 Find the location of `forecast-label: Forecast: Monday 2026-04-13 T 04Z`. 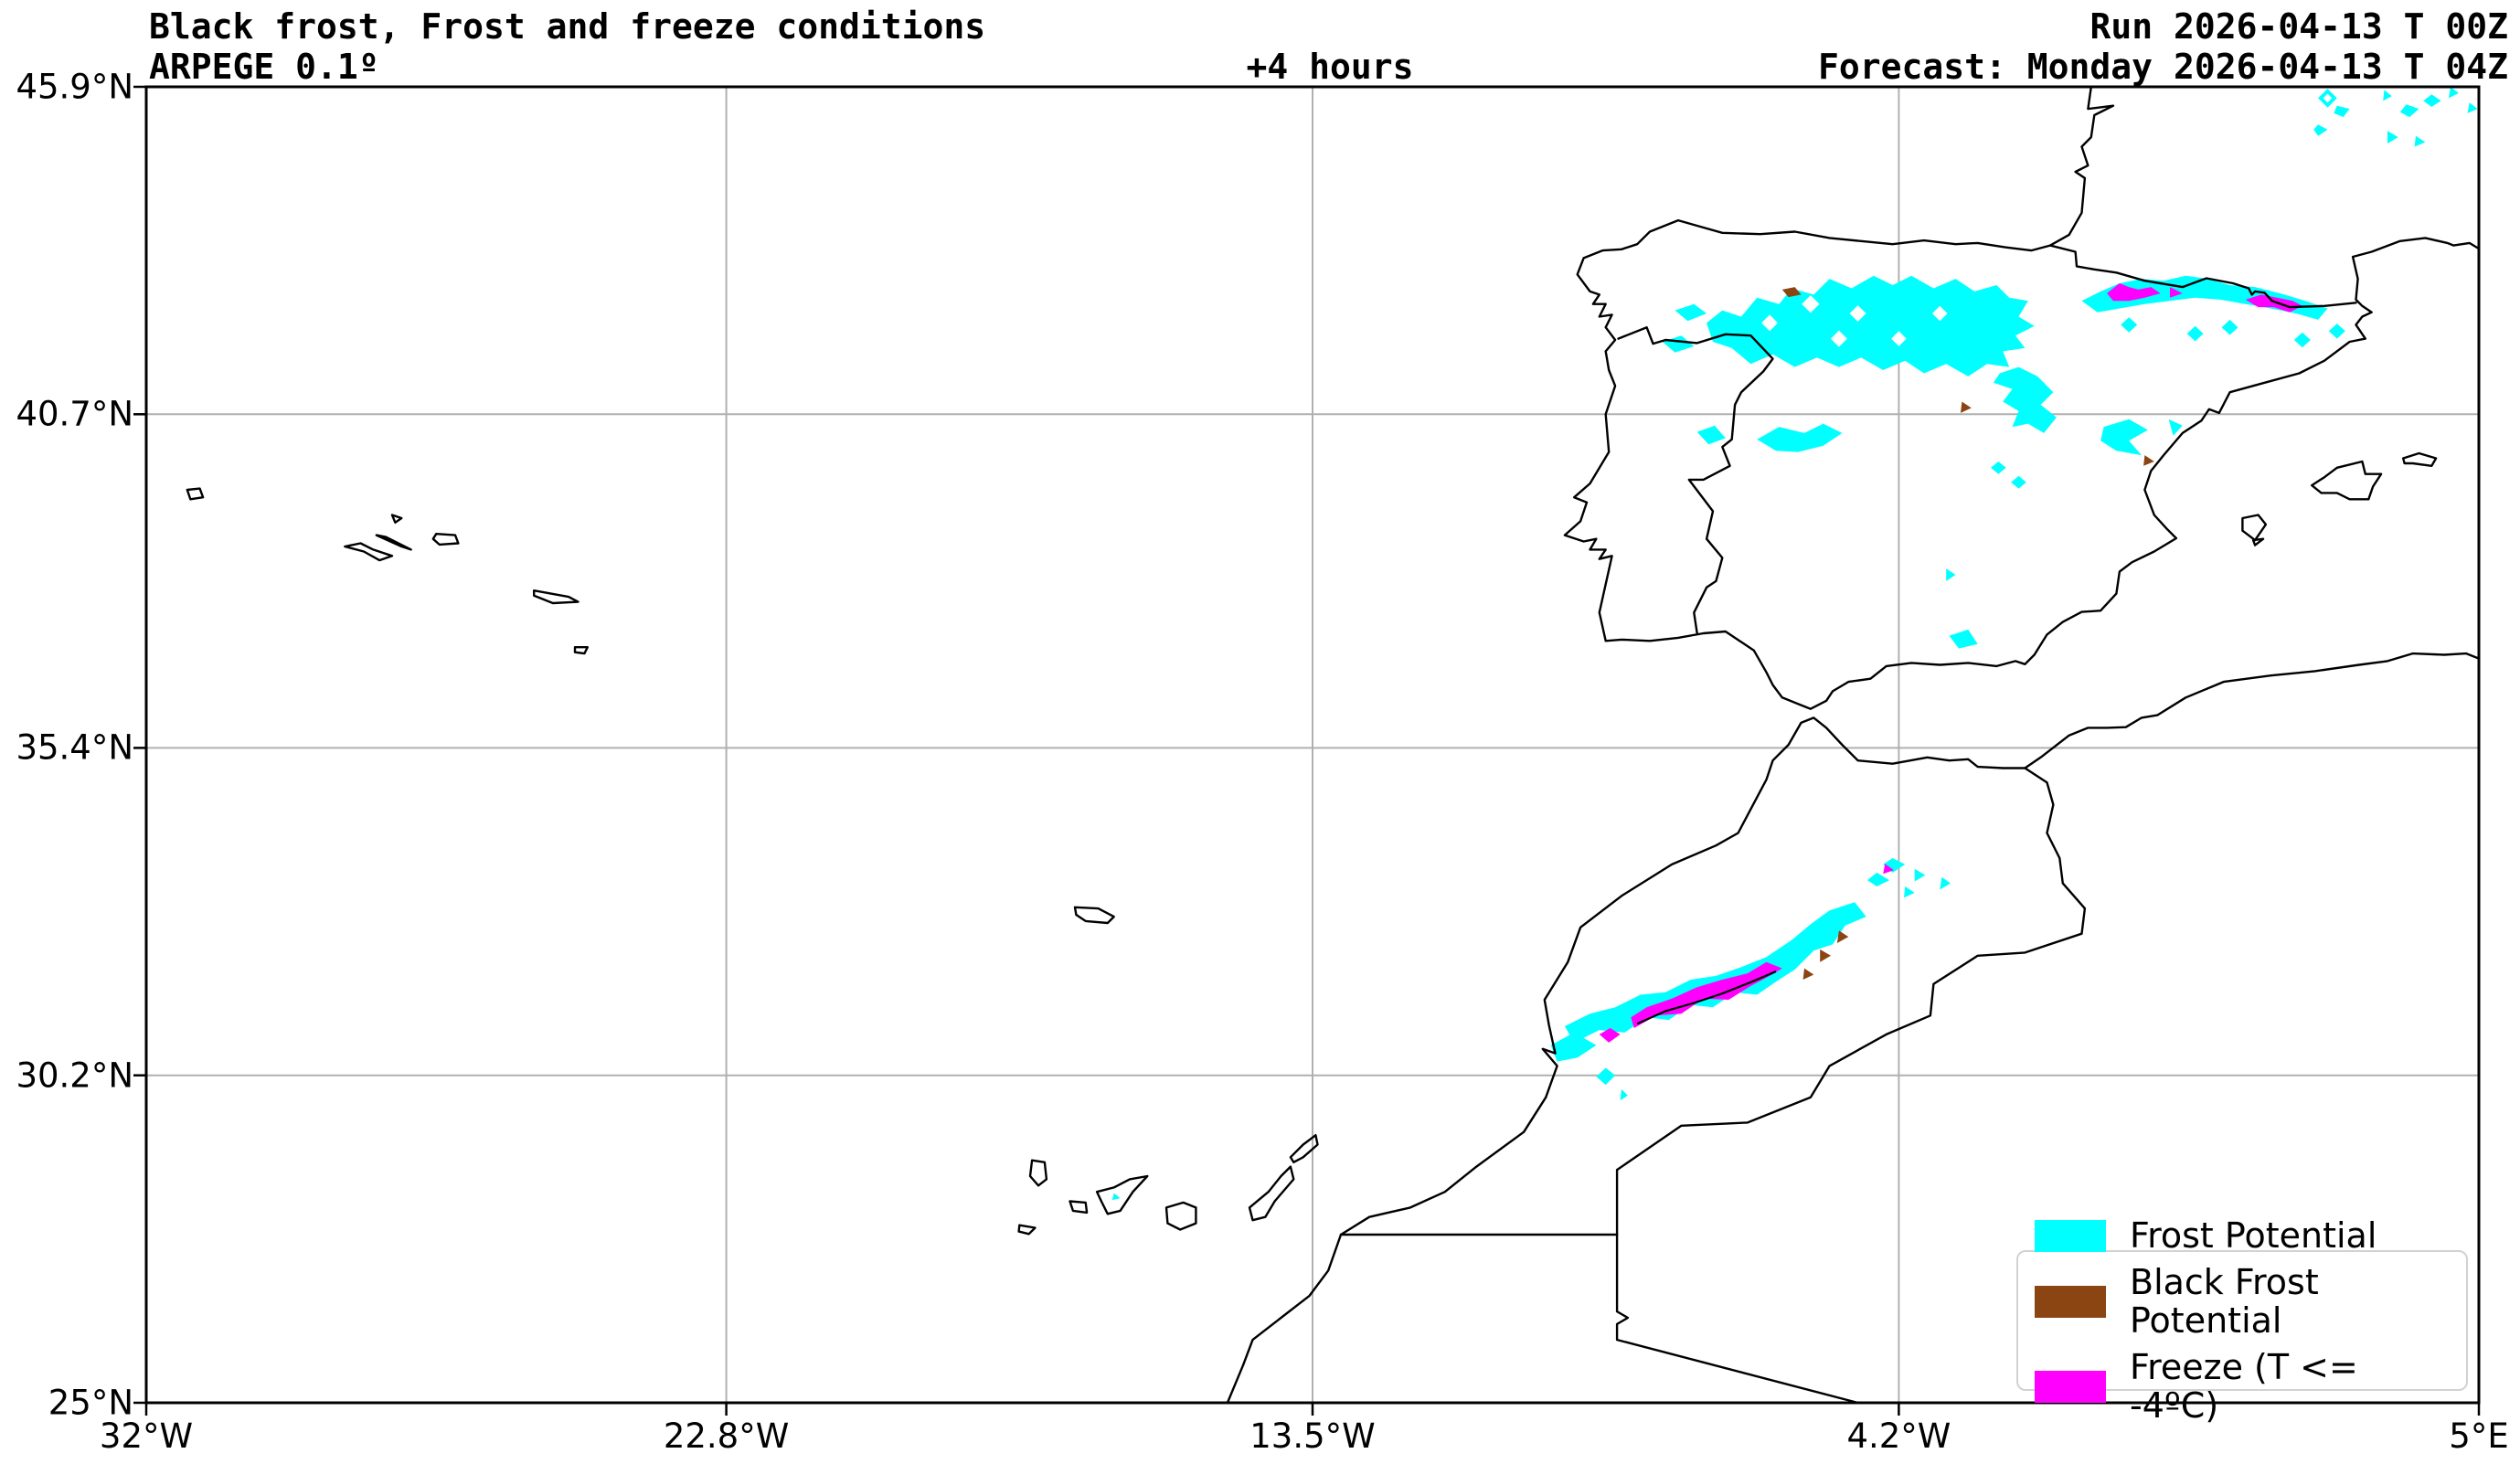

forecast-label: Forecast: Monday 2026-04-13 T 04Z is located at coordinates (2163, 67).